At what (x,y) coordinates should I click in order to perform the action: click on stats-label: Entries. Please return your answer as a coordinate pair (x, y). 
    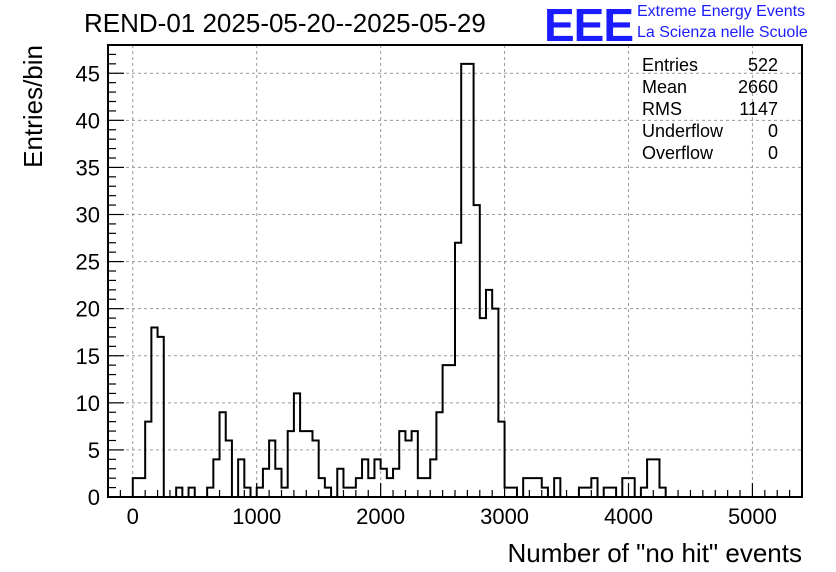
    Looking at the image, I should click on (670, 65).